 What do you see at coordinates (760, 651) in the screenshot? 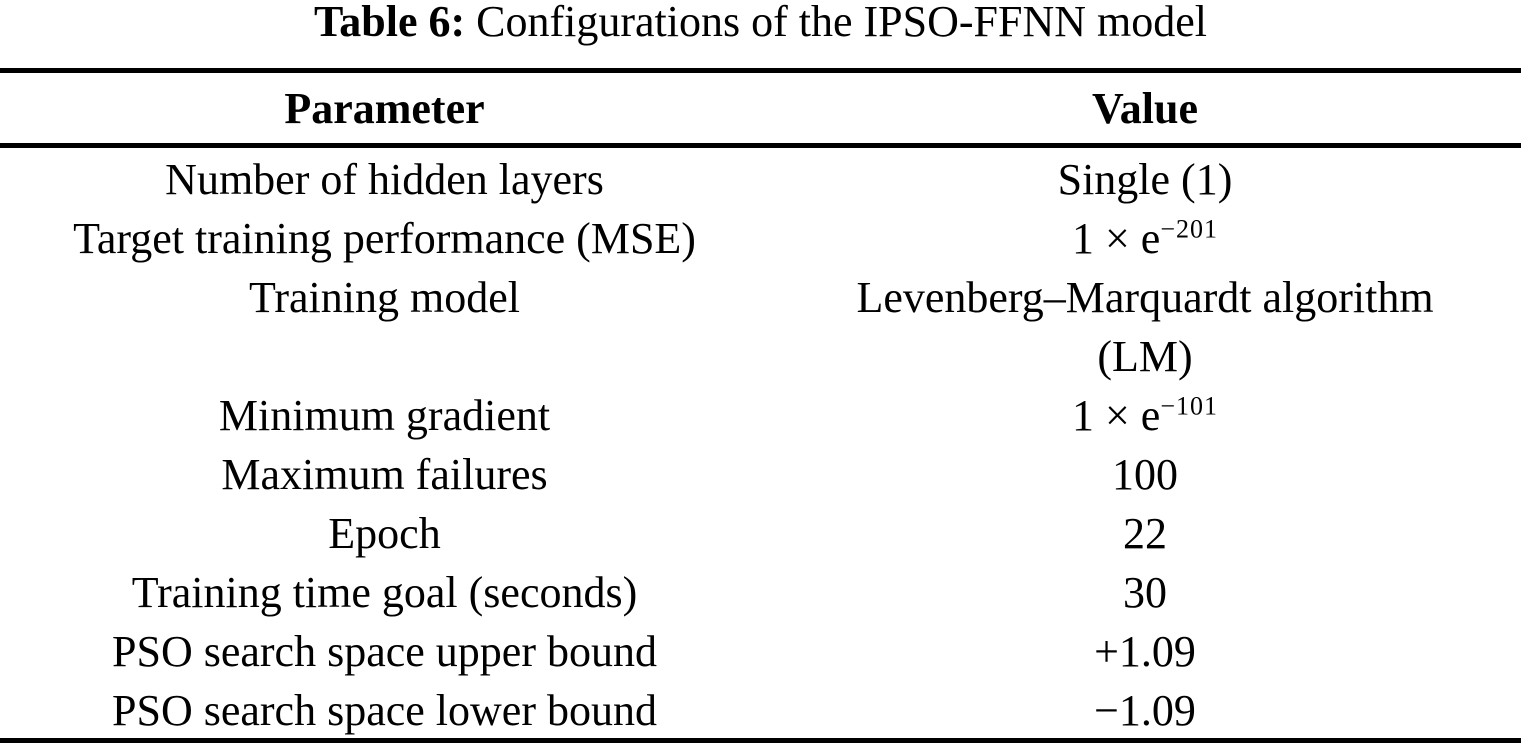
I see `table-row: PSO search space upper bound +1.09` at bounding box center [760, 651].